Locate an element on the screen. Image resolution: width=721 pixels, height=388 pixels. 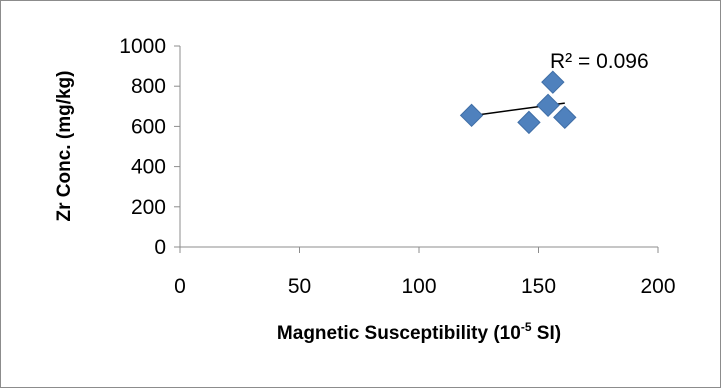
x-axis-title-main: Magnetic Susceptibility (10 is located at coordinates (399, 333).